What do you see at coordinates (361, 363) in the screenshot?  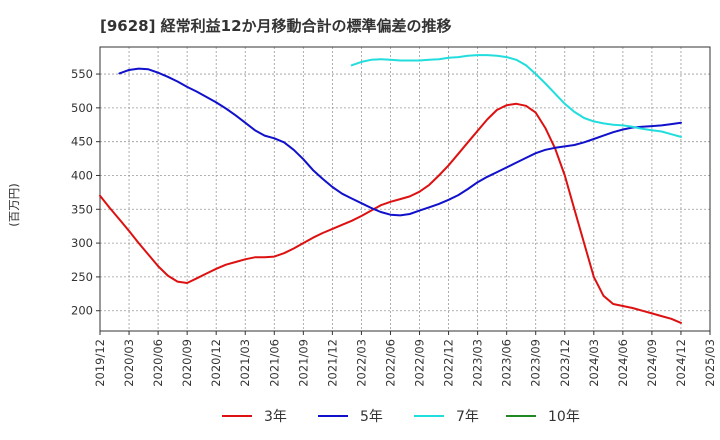 I see `x-tick-label: 2022/03` at bounding box center [361, 363].